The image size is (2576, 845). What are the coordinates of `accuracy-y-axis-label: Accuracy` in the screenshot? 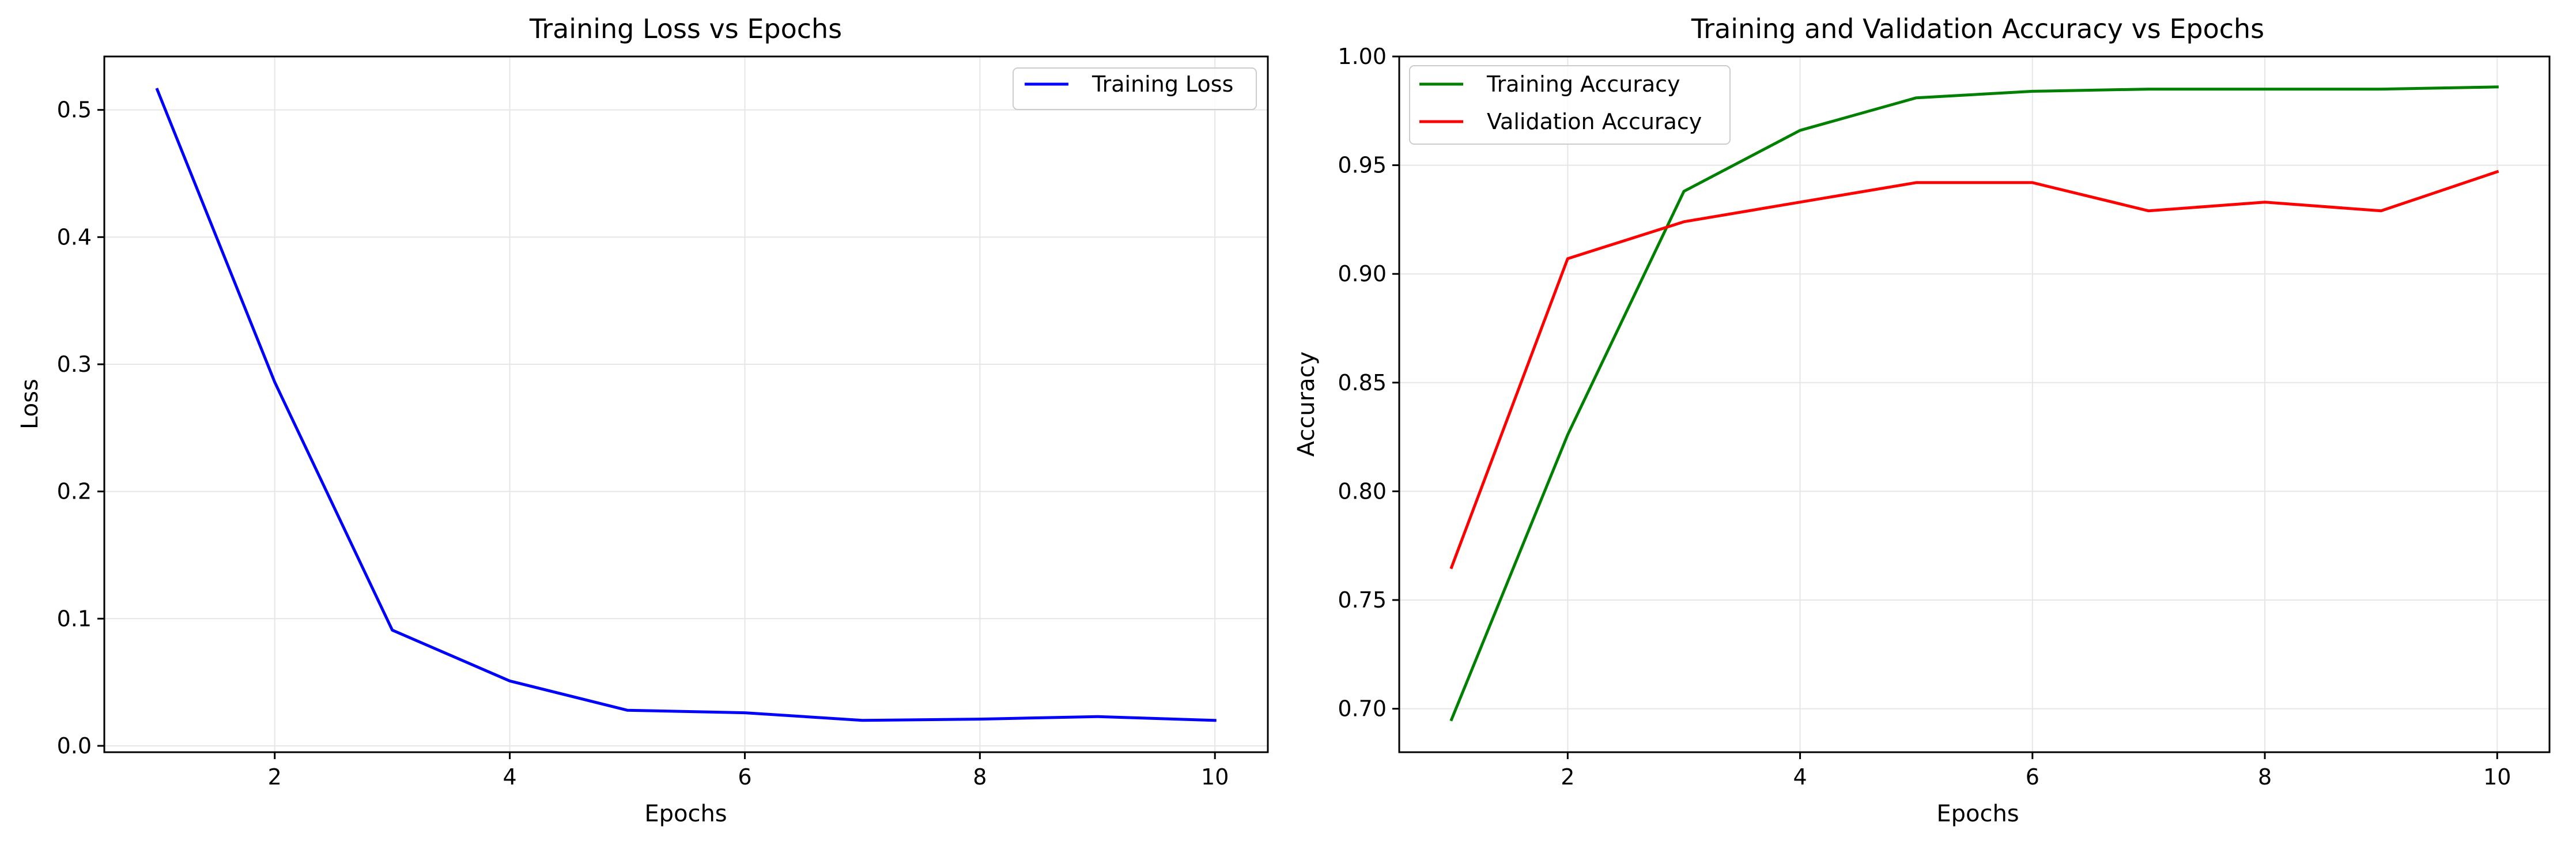 It's located at (1306, 404).